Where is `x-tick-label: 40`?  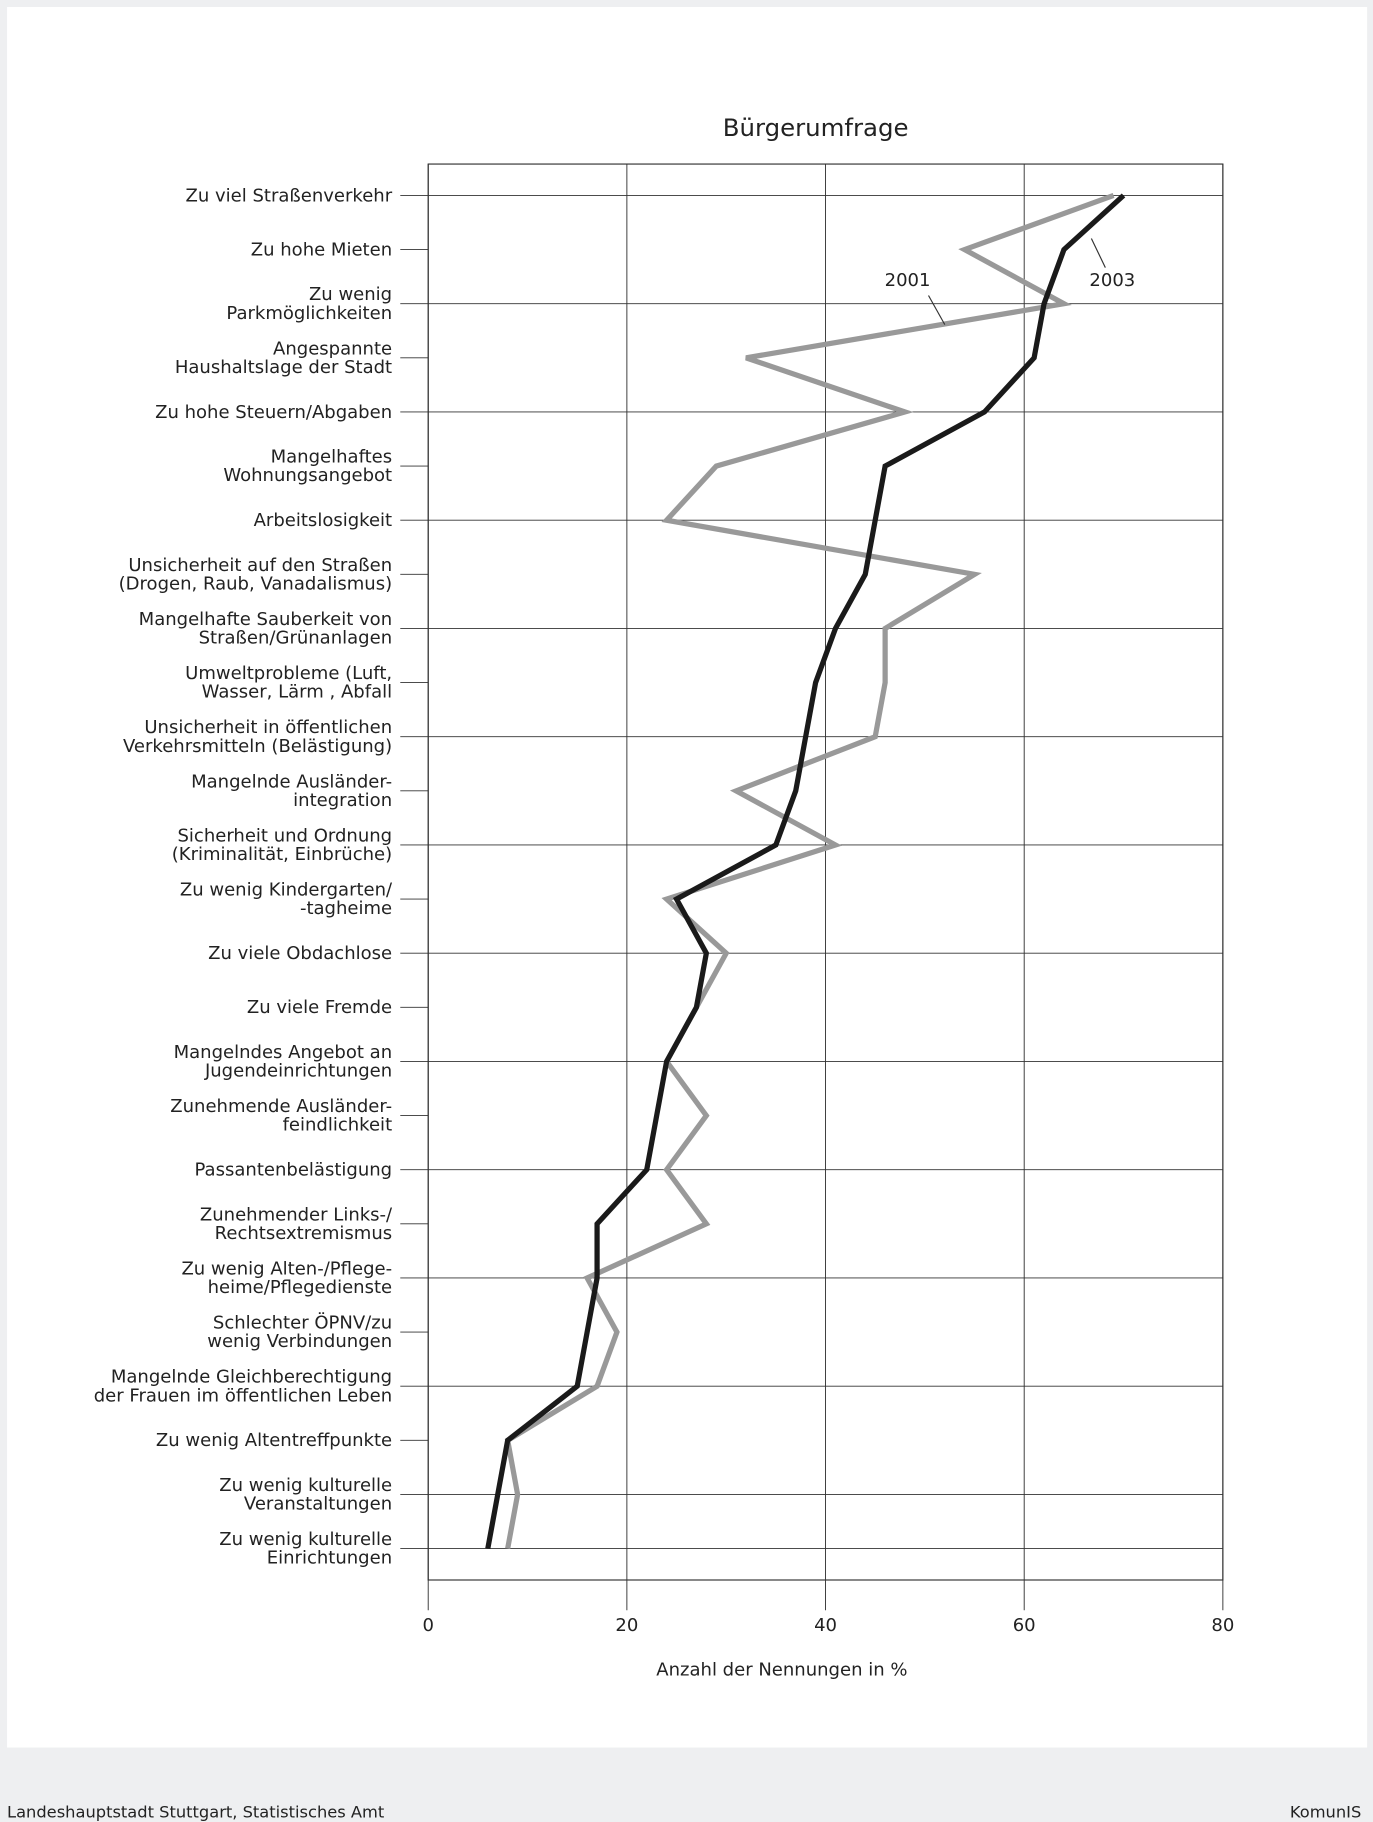
x-tick-label: 40 is located at coordinates (825, 1625).